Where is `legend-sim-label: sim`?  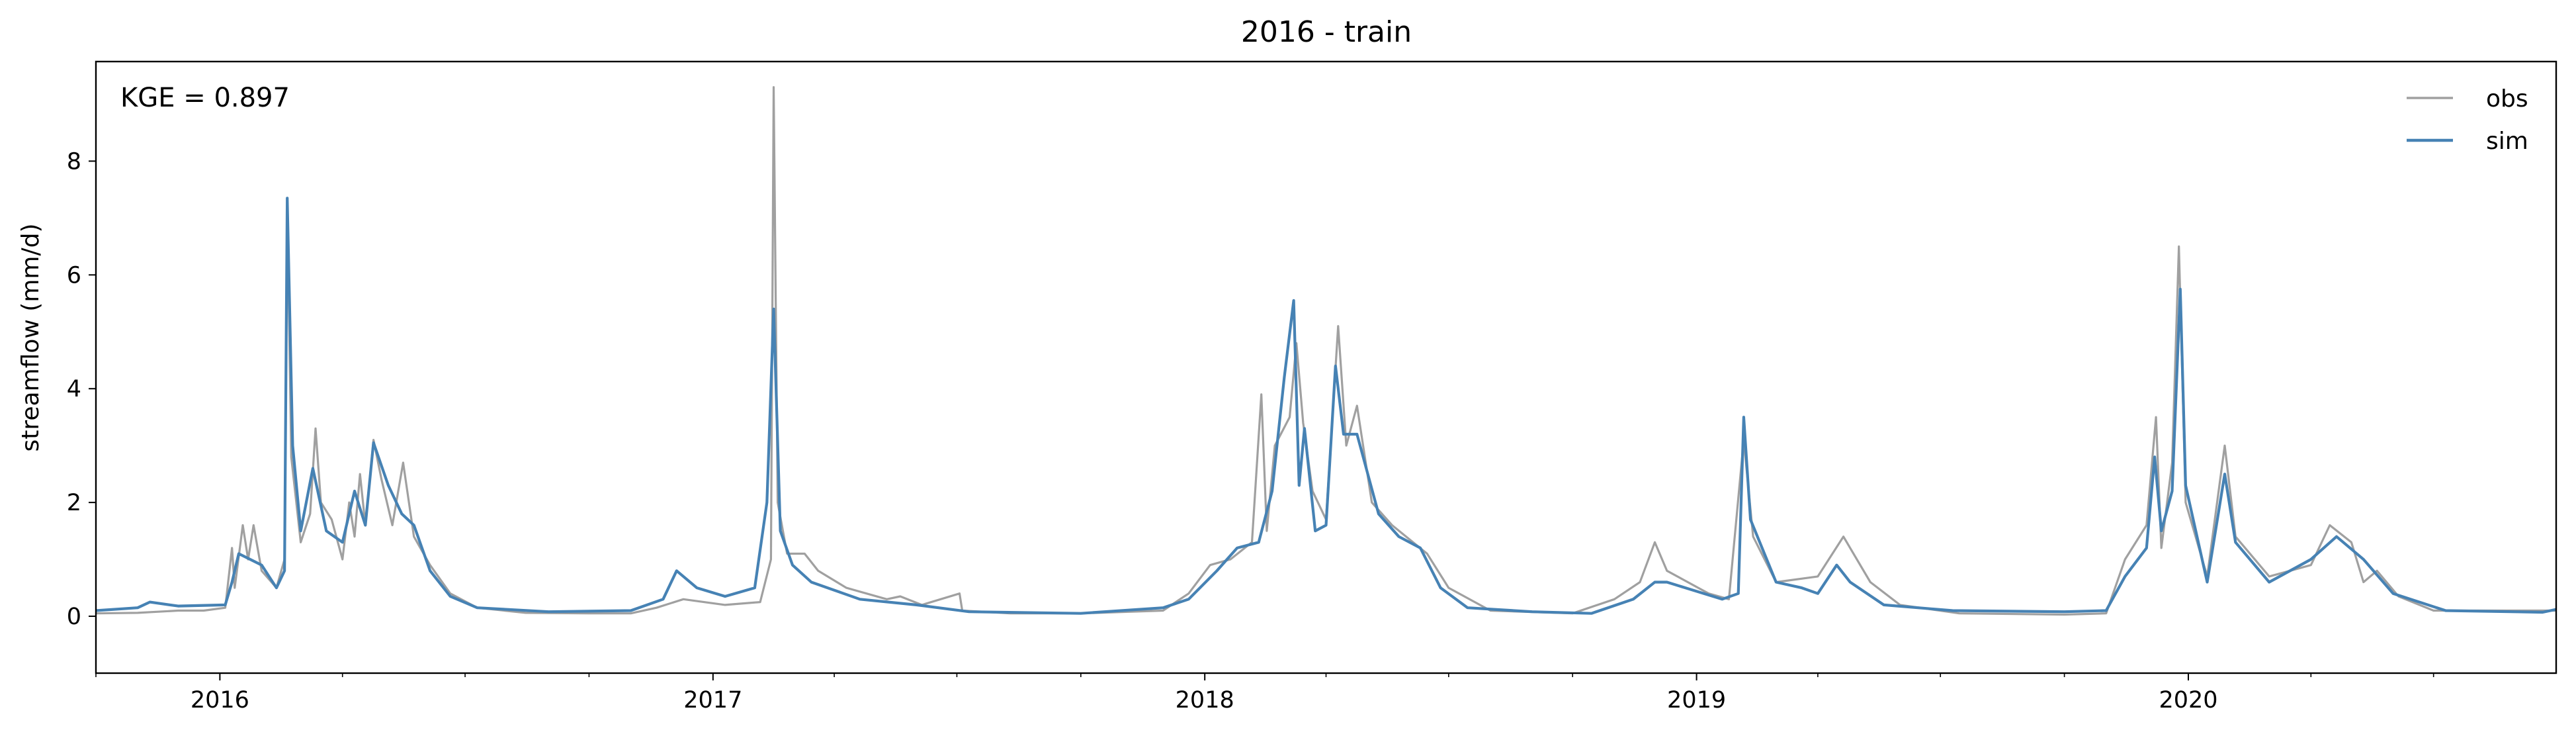
legend-sim-label: sim is located at coordinates (2507, 141).